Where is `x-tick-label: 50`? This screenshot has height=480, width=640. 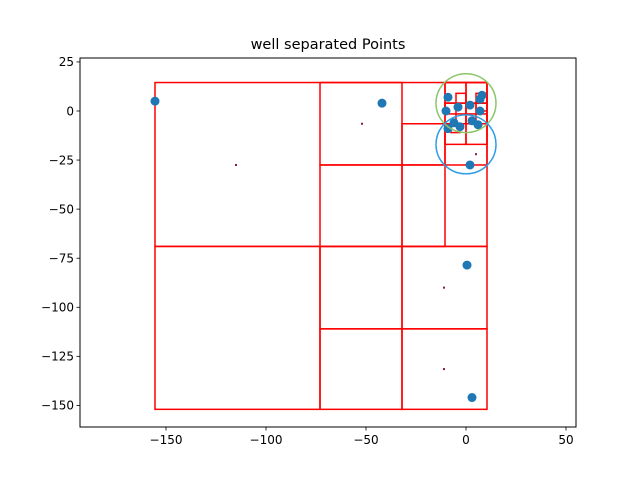 x-tick-label: 50 is located at coordinates (565, 440).